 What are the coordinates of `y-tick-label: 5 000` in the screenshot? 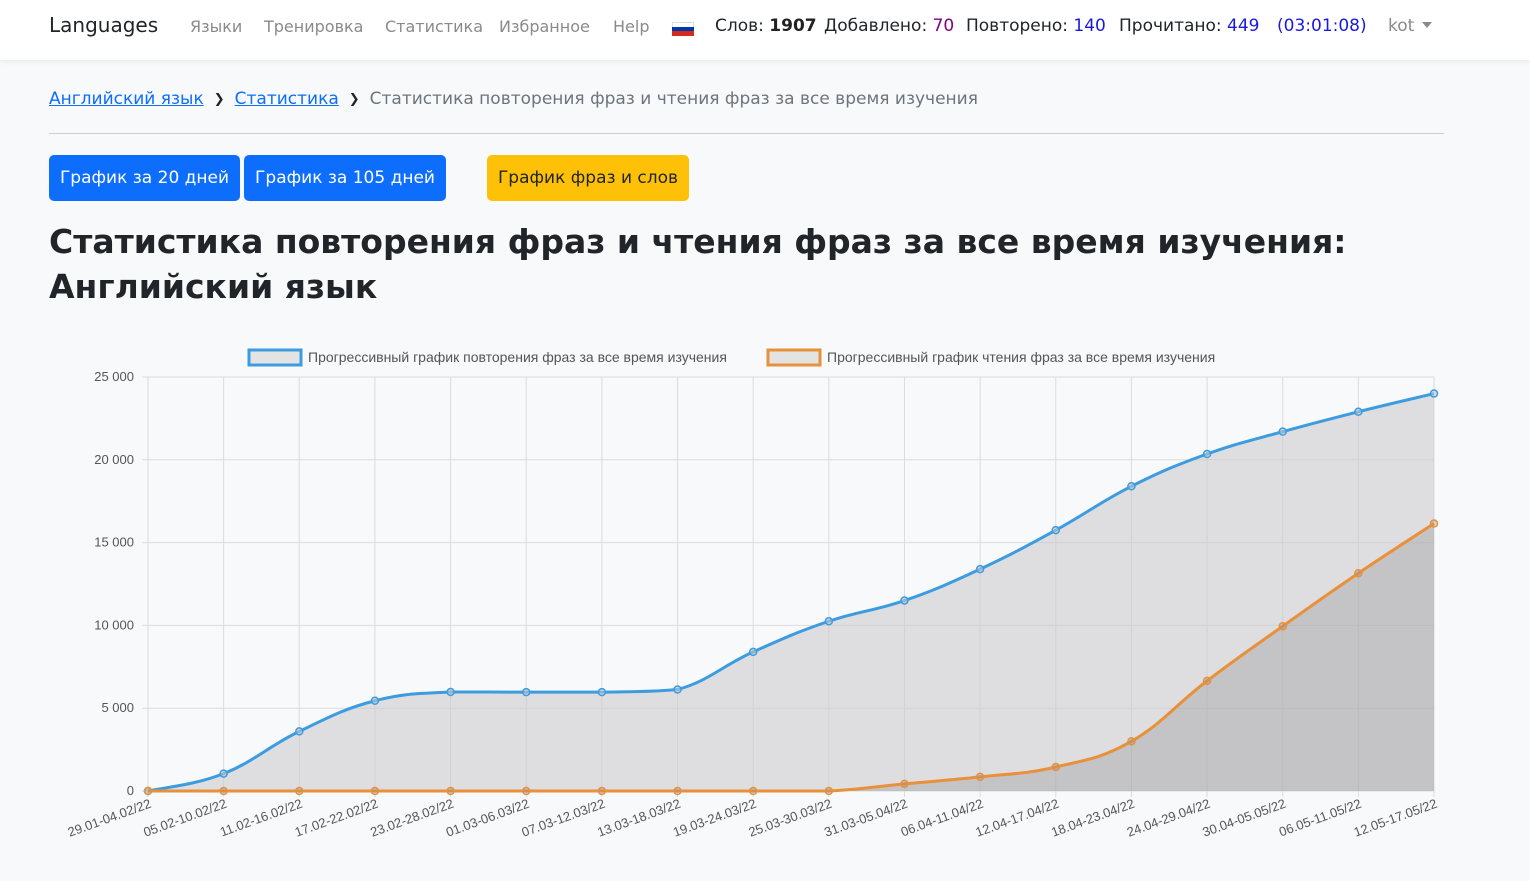 It's located at (117, 707).